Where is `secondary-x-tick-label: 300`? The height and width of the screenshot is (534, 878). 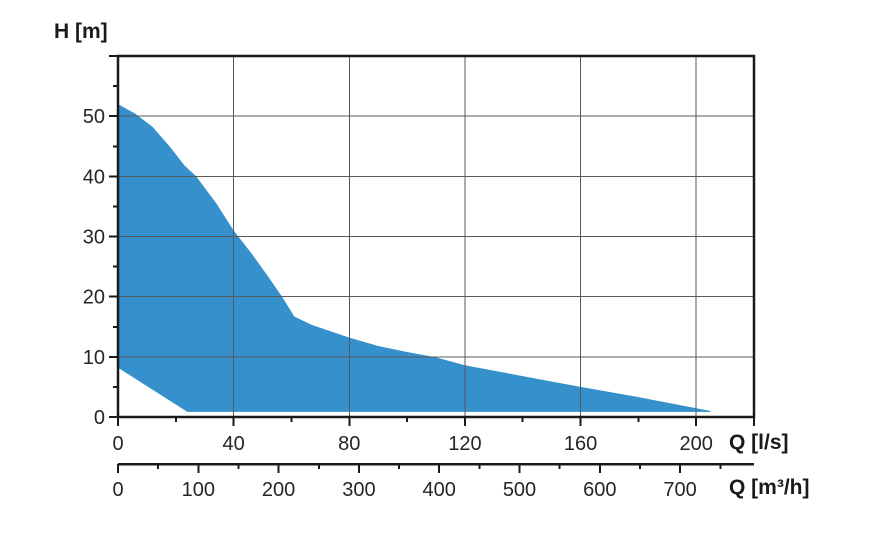 secondary-x-tick-label: 300 is located at coordinates (358, 490).